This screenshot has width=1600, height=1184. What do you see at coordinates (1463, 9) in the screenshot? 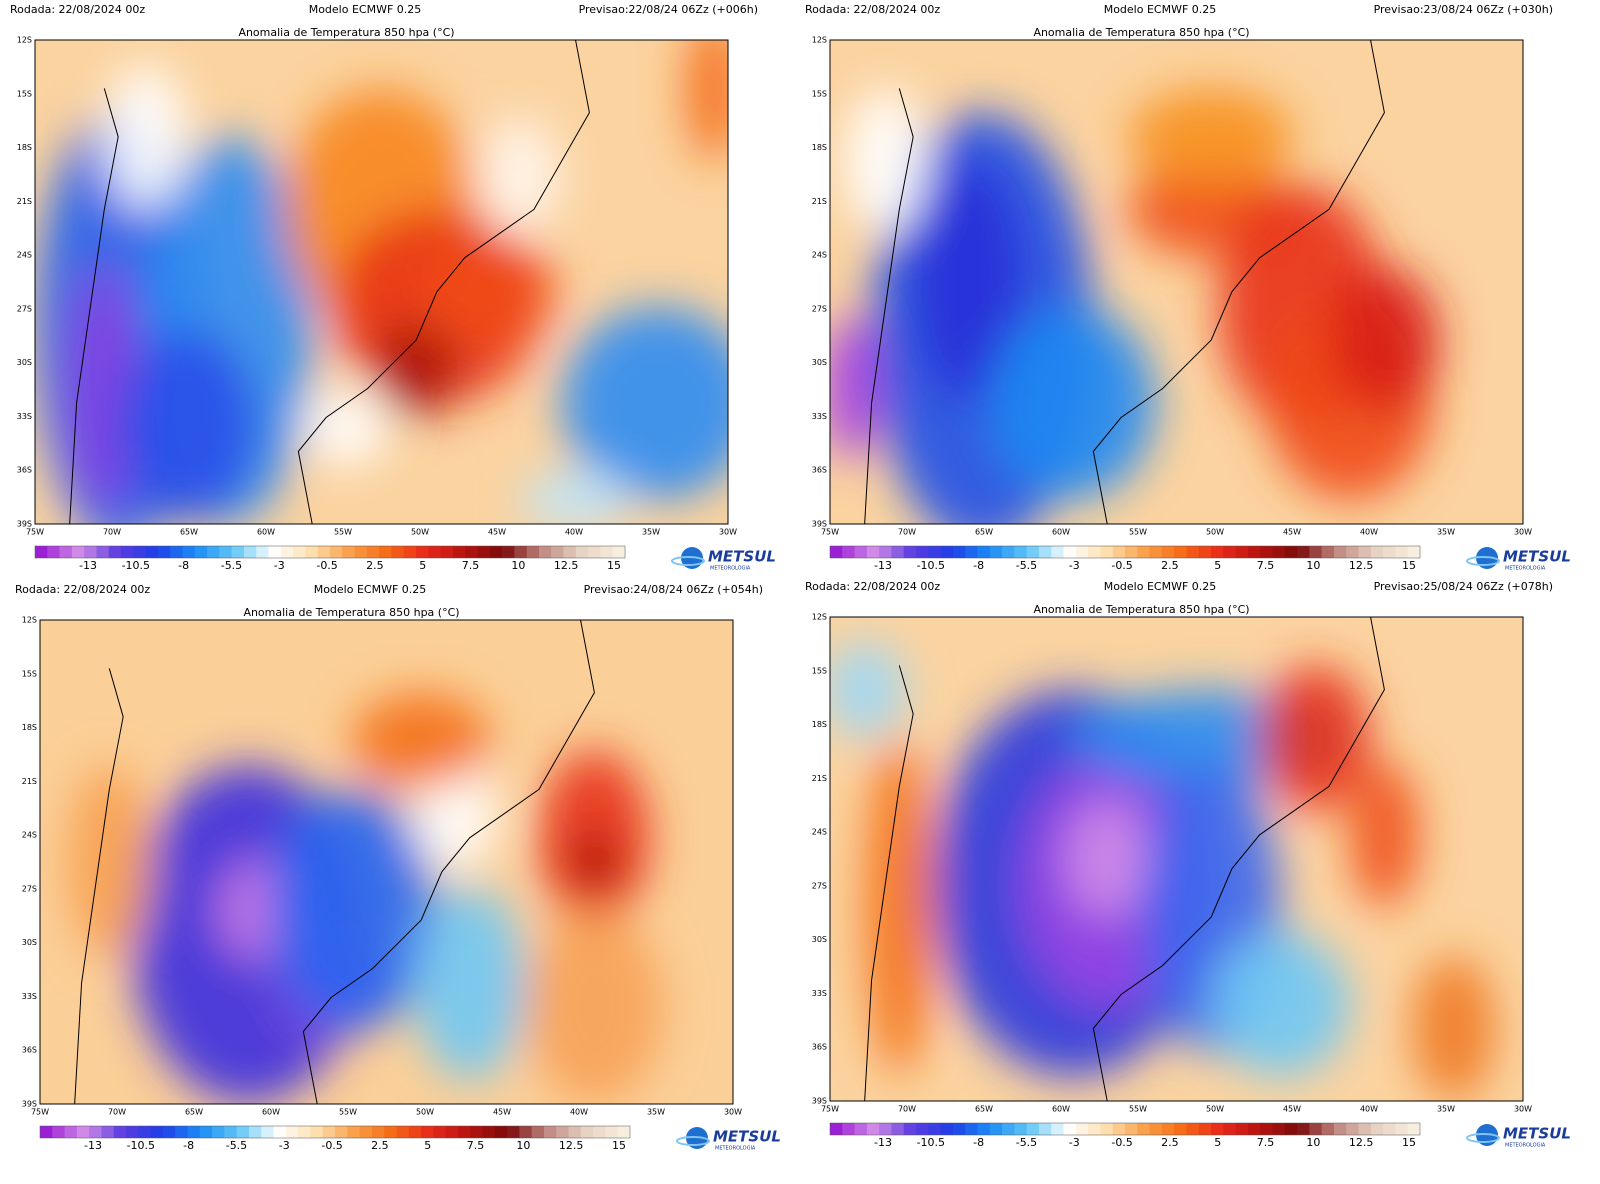
I see `forecast-label: Previsao:23/08/24 06Zz (+030h)` at bounding box center [1463, 9].